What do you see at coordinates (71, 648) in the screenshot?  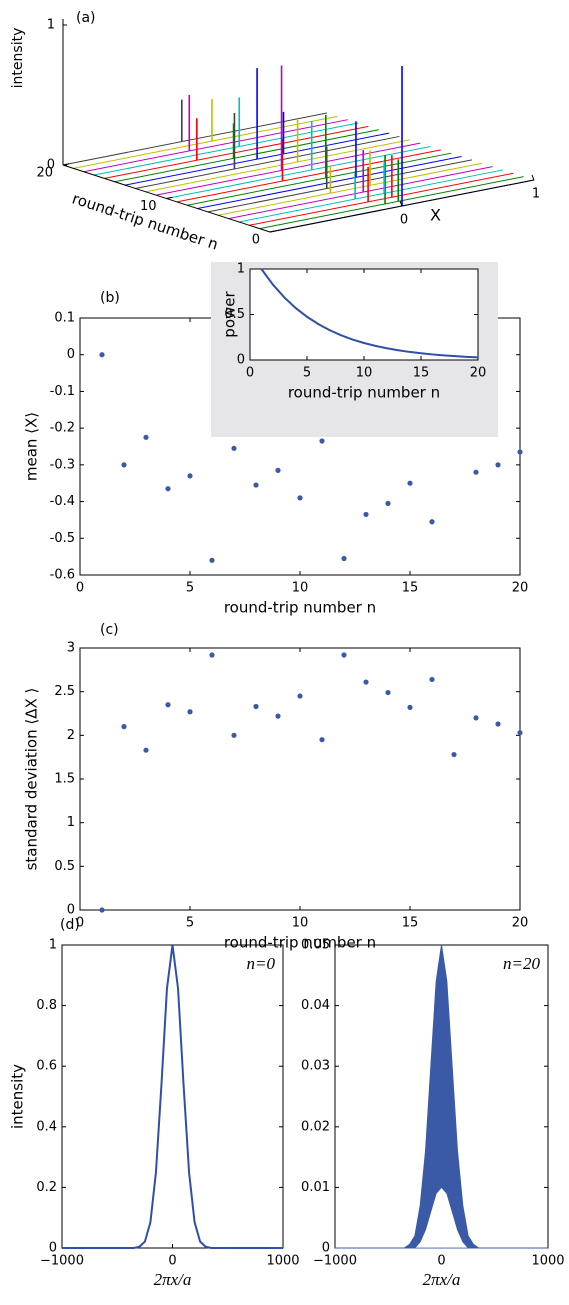 I see `y-tick-label: 3` at bounding box center [71, 648].